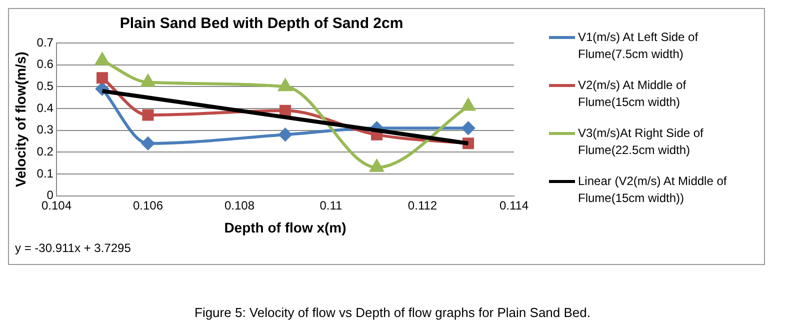 This screenshot has width=785, height=335. Describe the element at coordinates (239, 205) in the screenshot. I see `x-tick-label: 0.108` at that location.